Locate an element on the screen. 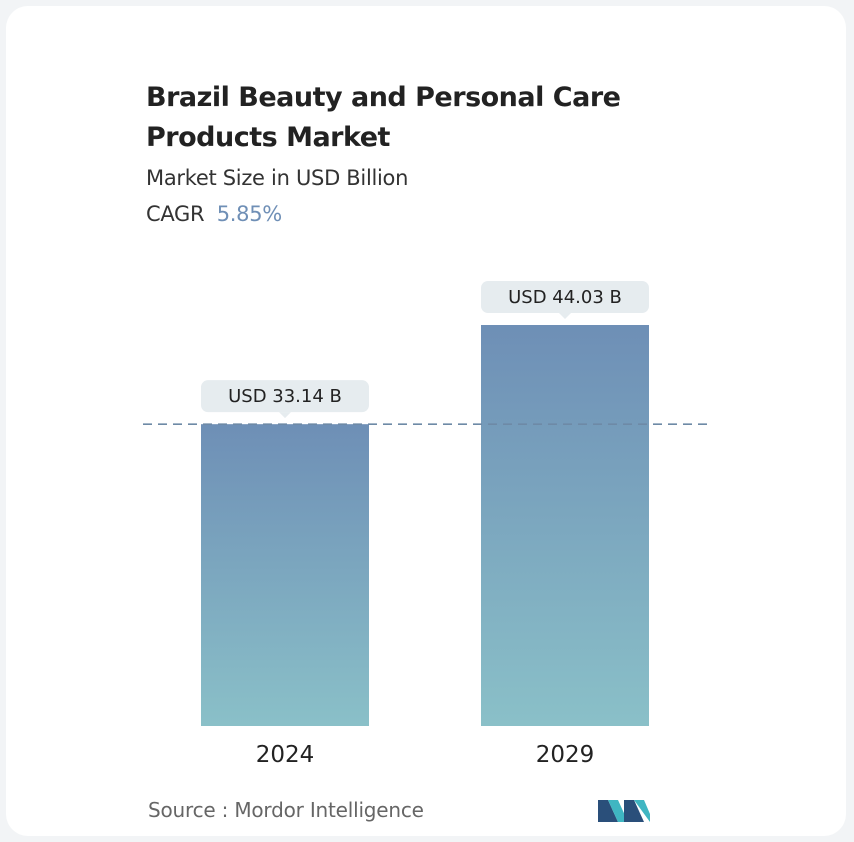 This screenshot has width=854, height=842. chart-subtitle: Market Size in USD Billion is located at coordinates (277, 178).